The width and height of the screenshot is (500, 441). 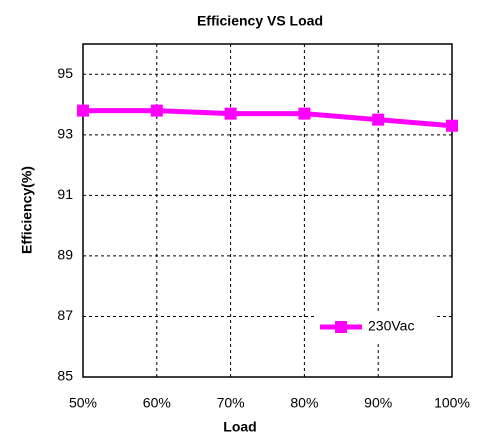 What do you see at coordinates (239, 427) in the screenshot?
I see `x-axis-label: Load` at bounding box center [239, 427].